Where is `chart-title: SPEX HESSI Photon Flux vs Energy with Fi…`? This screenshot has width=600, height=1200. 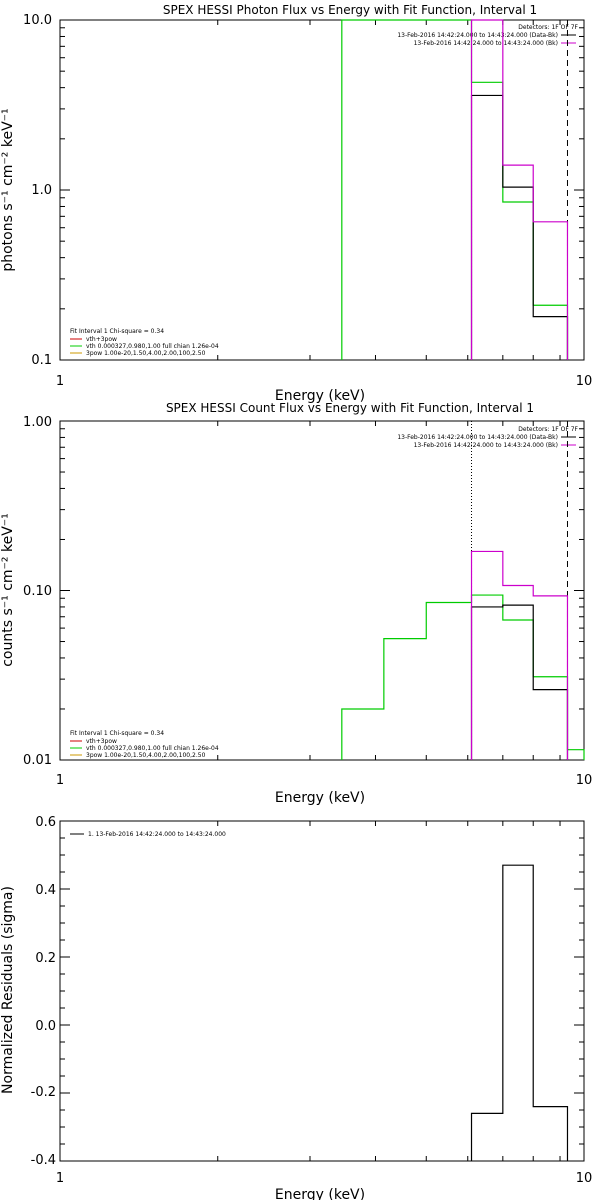 chart-title: SPEX HESSI Photon Flux vs Energy with Fi… is located at coordinates (350, 10).